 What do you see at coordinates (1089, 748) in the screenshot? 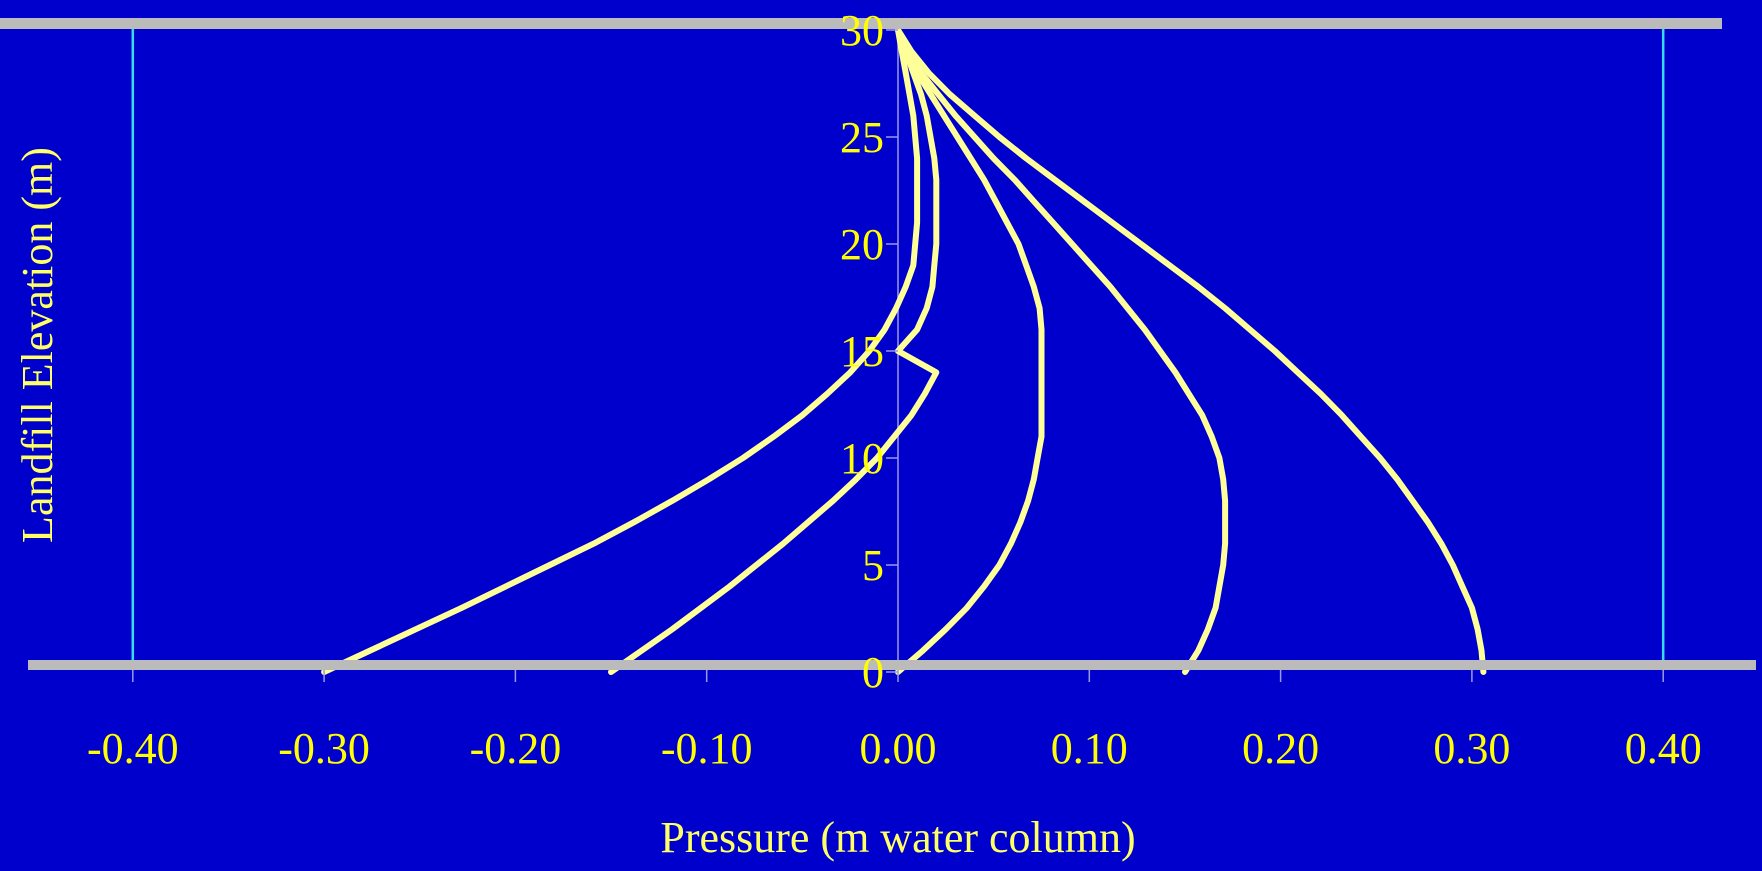
I see `x-tick-label: 0.10` at bounding box center [1089, 748].